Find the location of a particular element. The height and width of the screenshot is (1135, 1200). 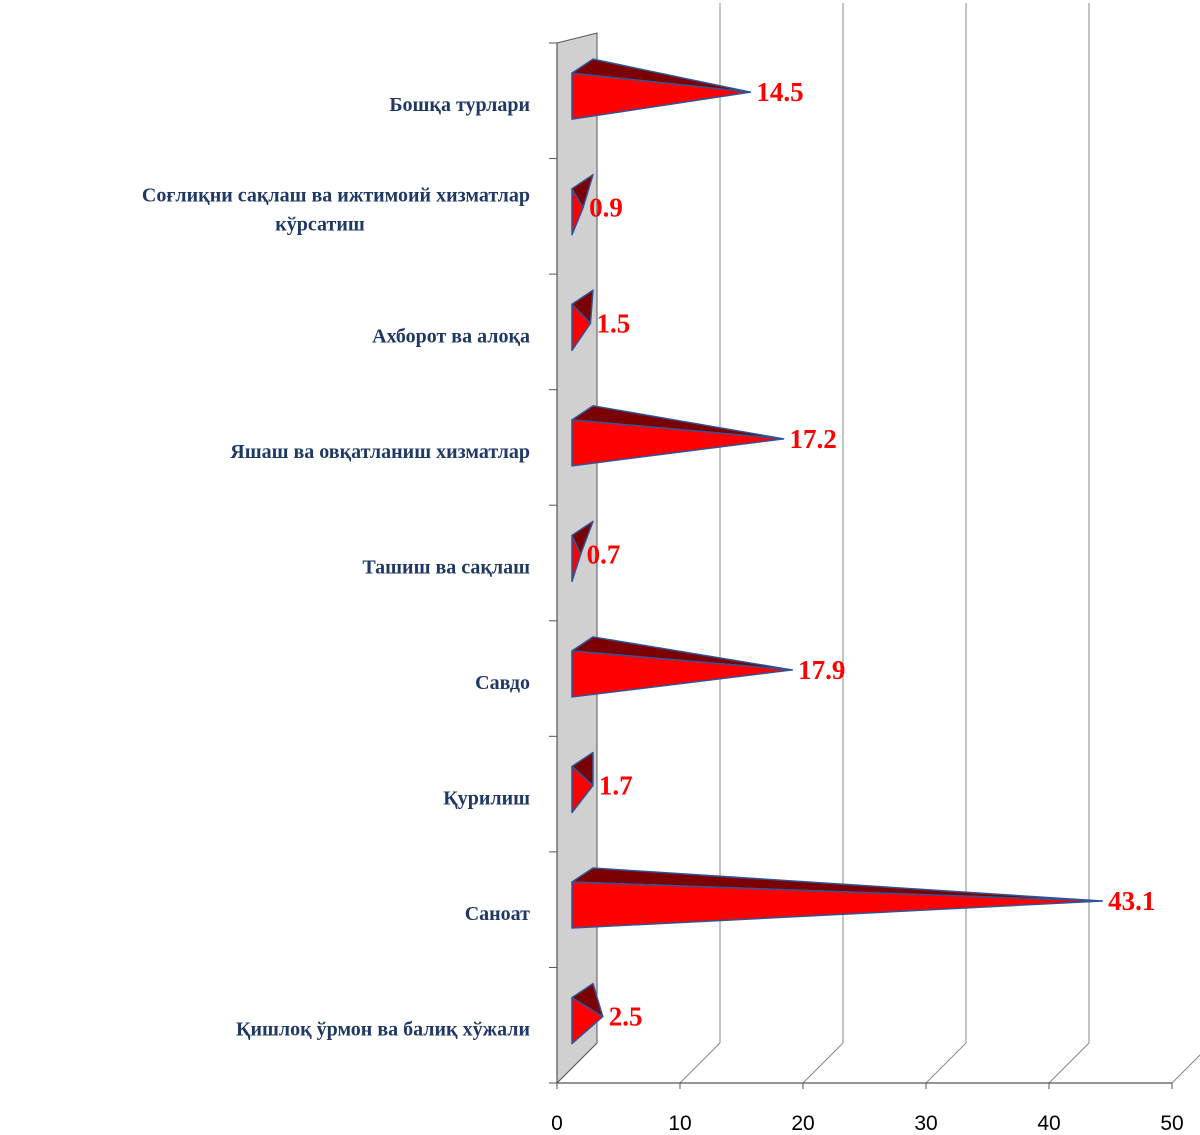

category-label: Ахборот ва алоқа is located at coordinates (451, 336).